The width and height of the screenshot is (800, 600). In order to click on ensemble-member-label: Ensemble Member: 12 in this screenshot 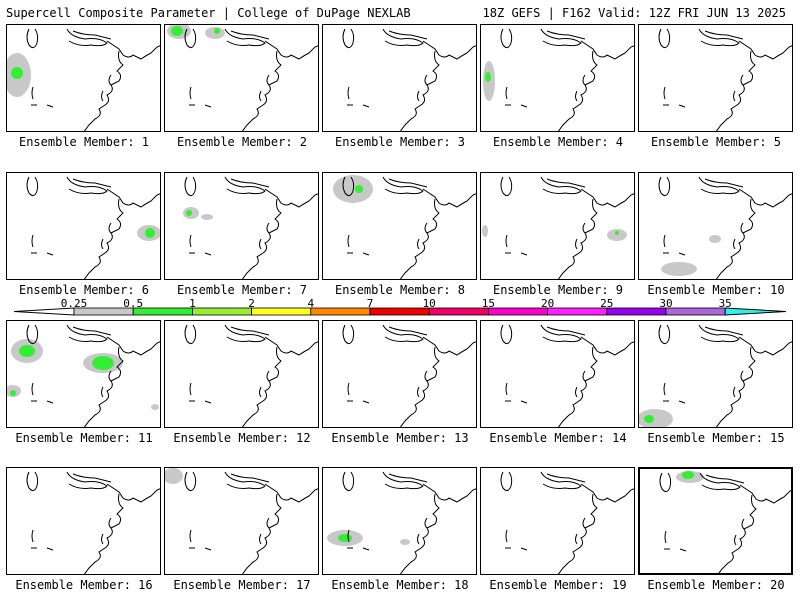, I will do `click(242, 438)`.